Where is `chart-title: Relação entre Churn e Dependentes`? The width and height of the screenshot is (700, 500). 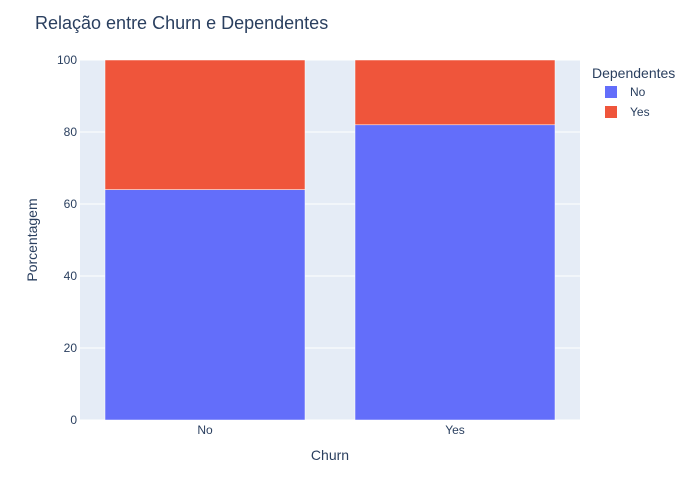 chart-title: Relação entre Churn e Dependentes is located at coordinates (181, 23).